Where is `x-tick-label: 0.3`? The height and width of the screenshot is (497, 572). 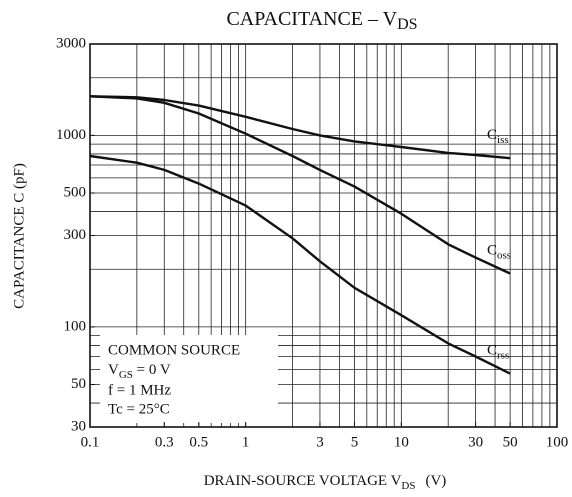
x-tick-label: 0.3 is located at coordinates (164, 442).